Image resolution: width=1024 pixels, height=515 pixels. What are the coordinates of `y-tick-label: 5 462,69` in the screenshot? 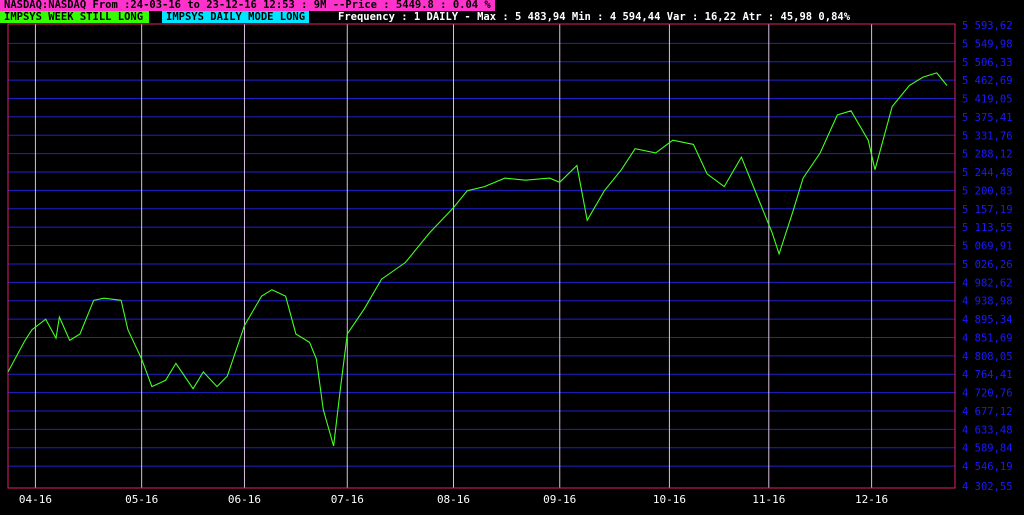 It's located at (987, 81).